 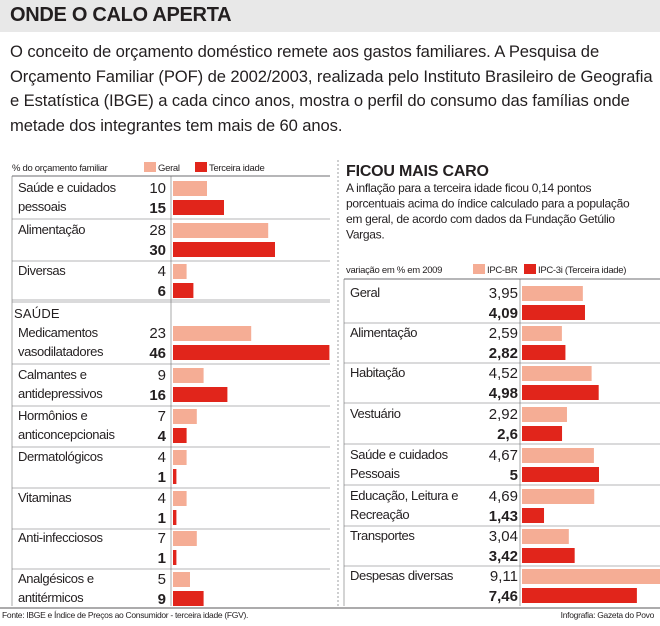 I want to click on right-value-ipc-br: 3,95, so click(x=503, y=293).